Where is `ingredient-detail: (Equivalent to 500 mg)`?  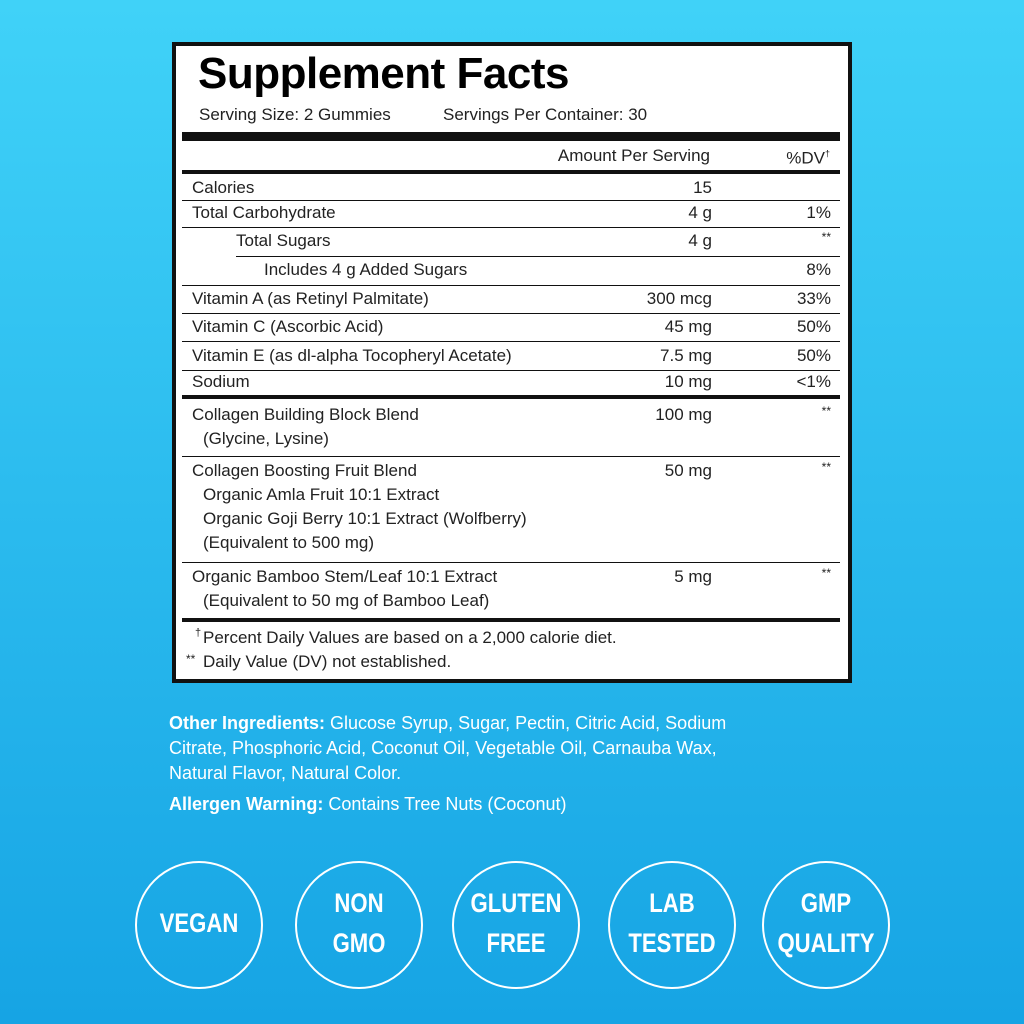 ingredient-detail: (Equivalent to 500 mg) is located at coordinates (289, 542).